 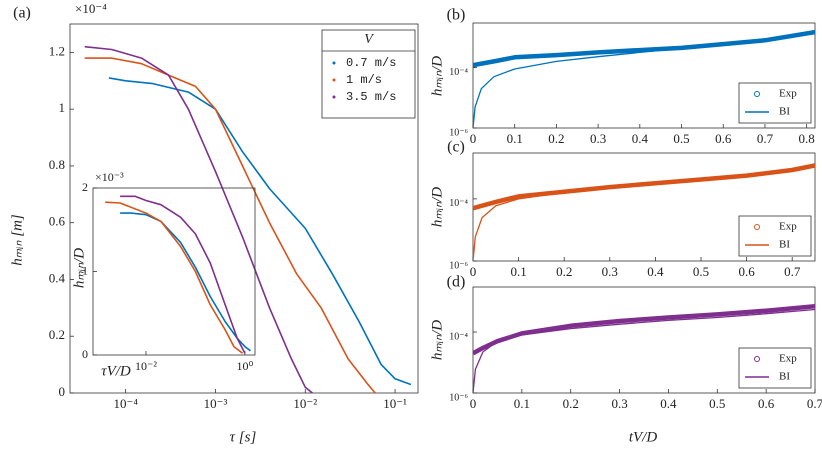 I want to click on y-tick-label: 0.8, so click(x=57, y=164).